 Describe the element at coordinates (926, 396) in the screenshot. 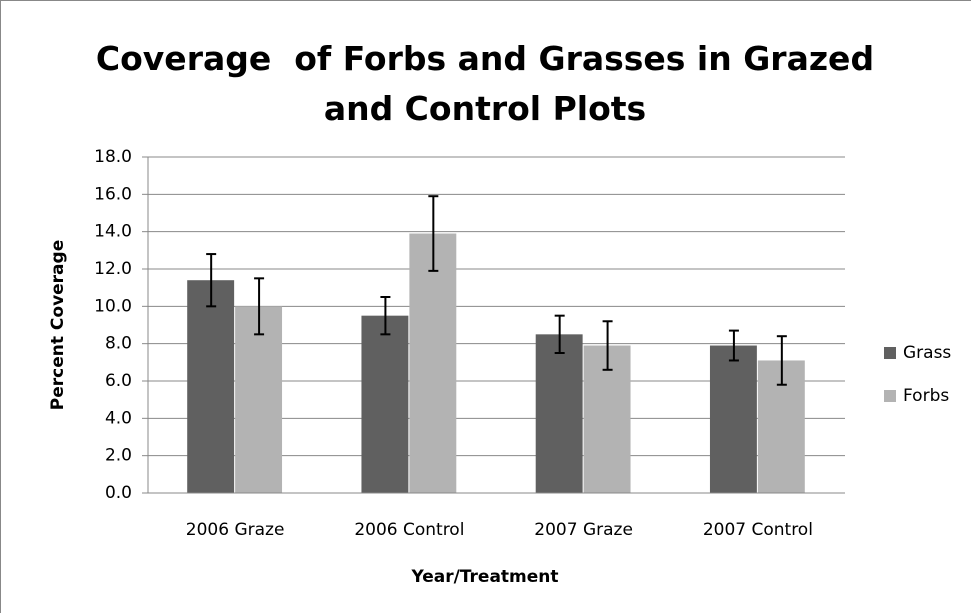

I see `legend-label: Forbs` at that location.